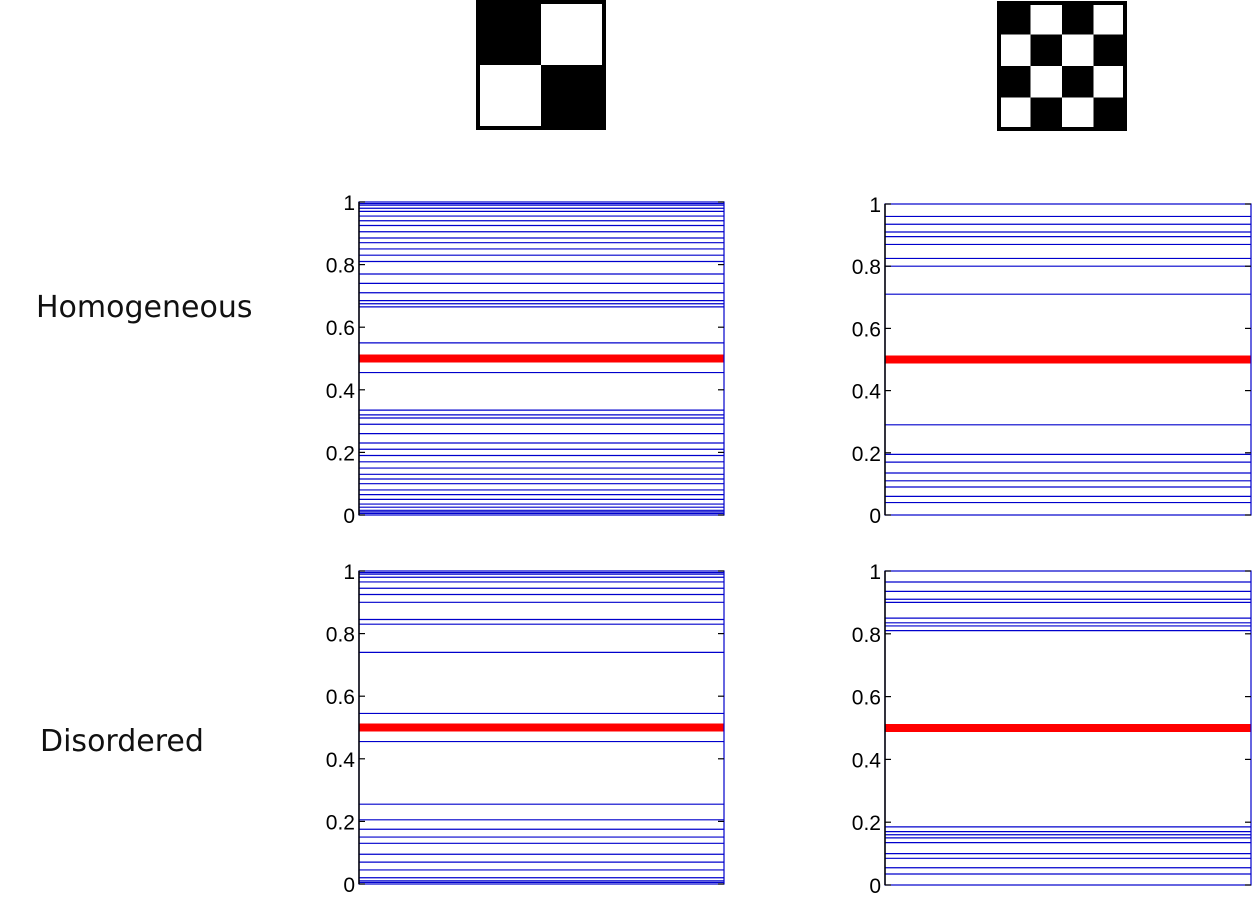 Image resolution: width=1258 pixels, height=904 pixels. I want to click on chart-panel-4: 0 0.2 0.4 0.6 0.8 1, so click(1052, 729).